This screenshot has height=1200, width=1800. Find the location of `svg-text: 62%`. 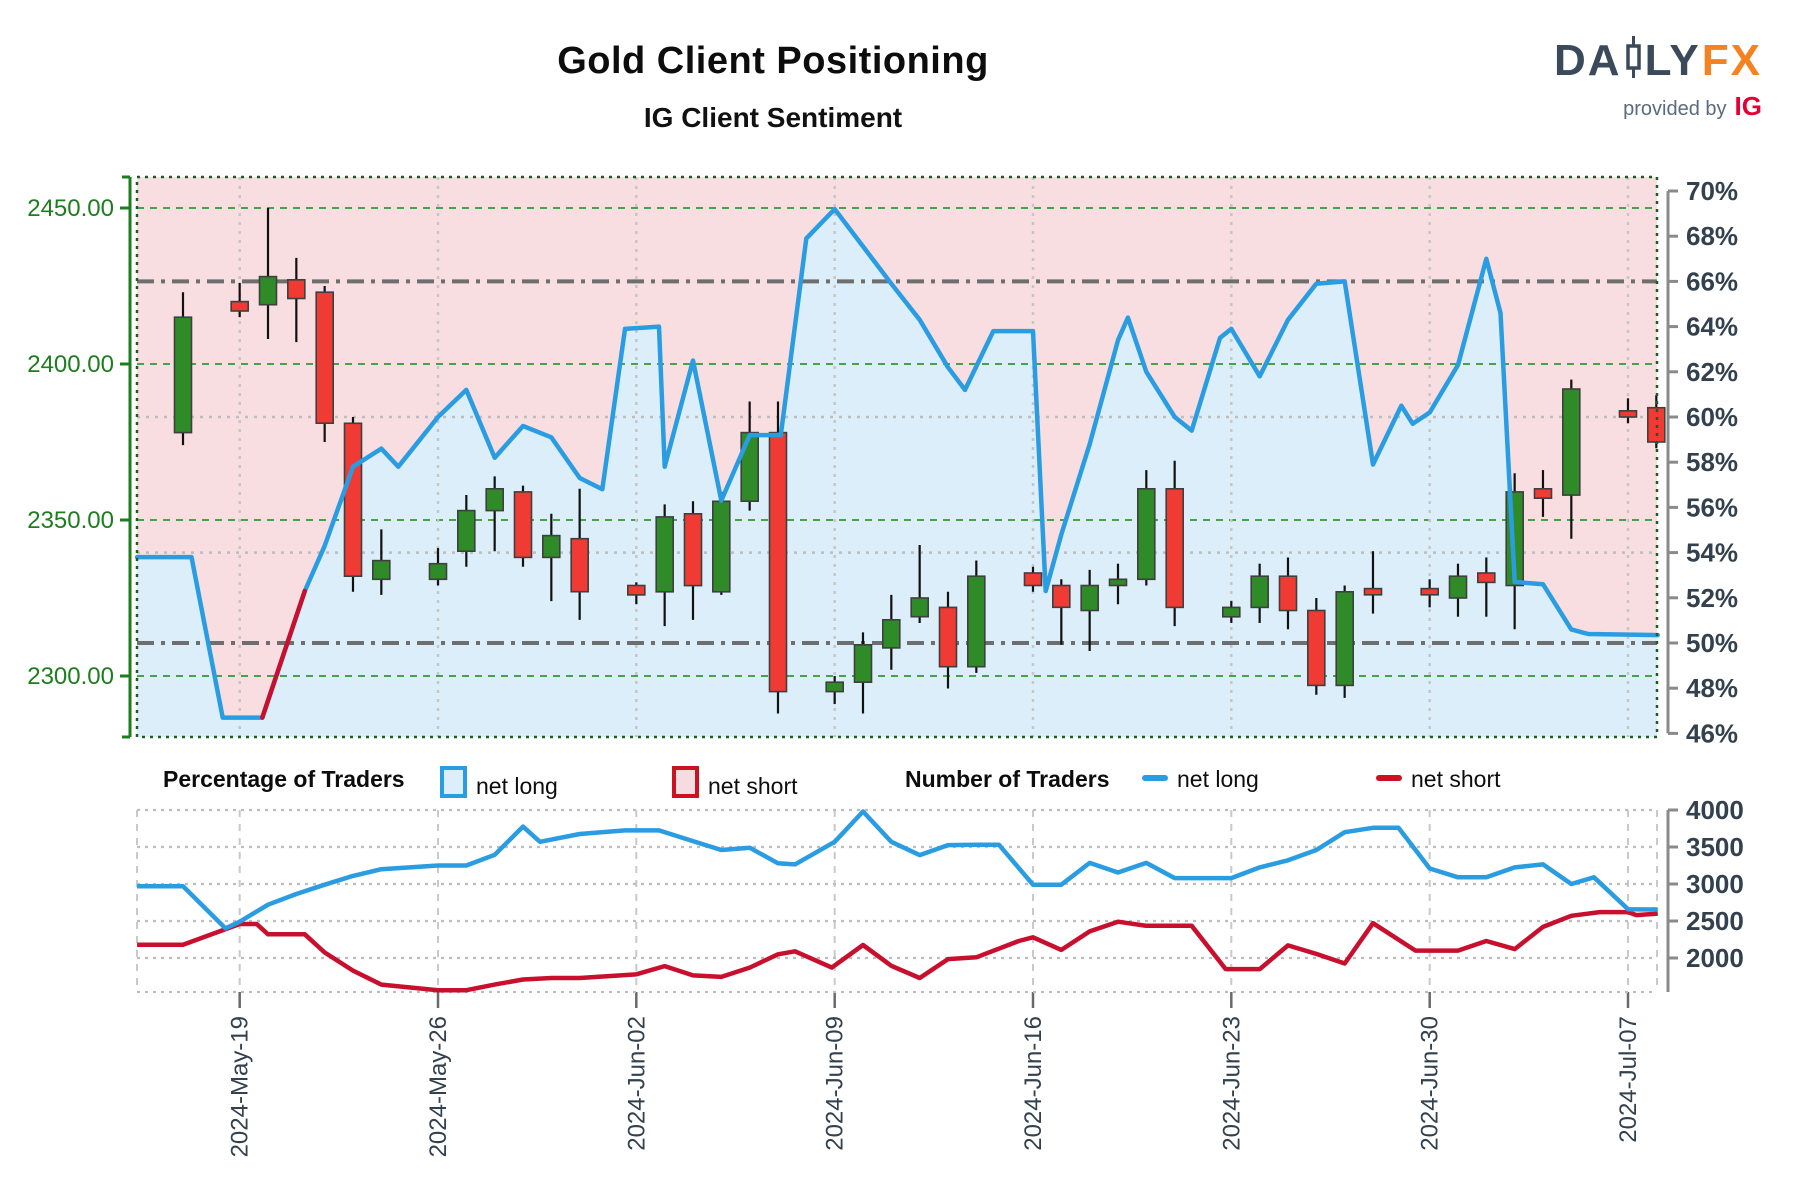

svg-text: 62% is located at coordinates (1712, 372).